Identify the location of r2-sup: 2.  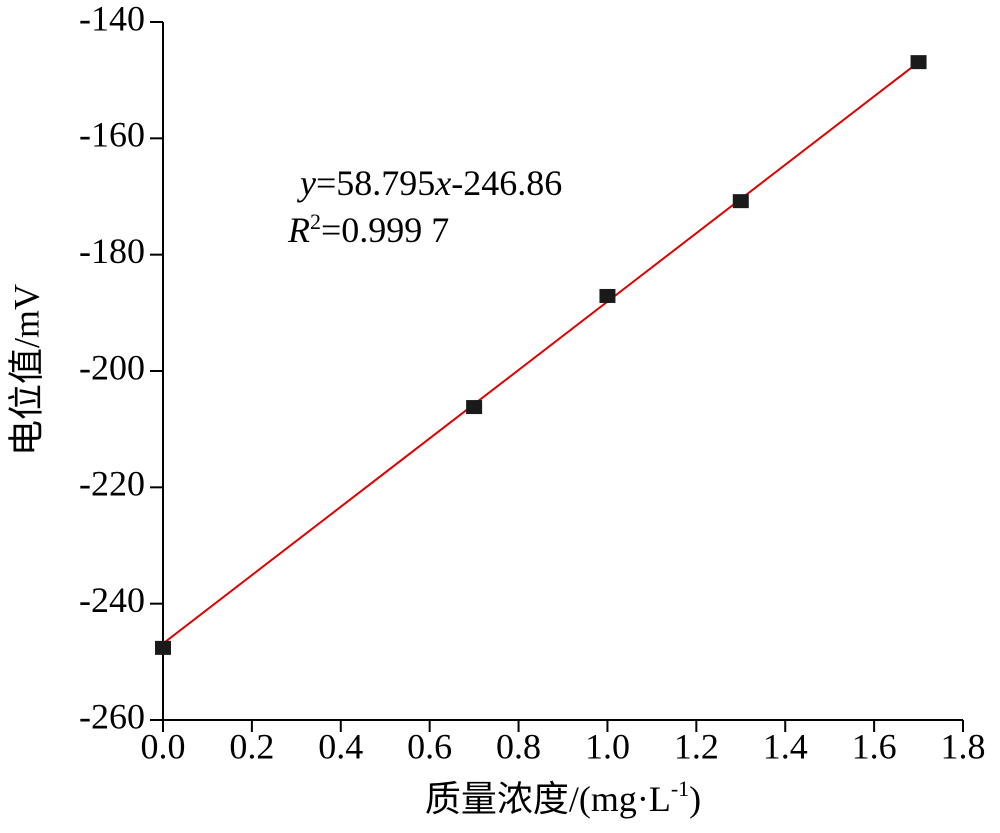
(315, 221).